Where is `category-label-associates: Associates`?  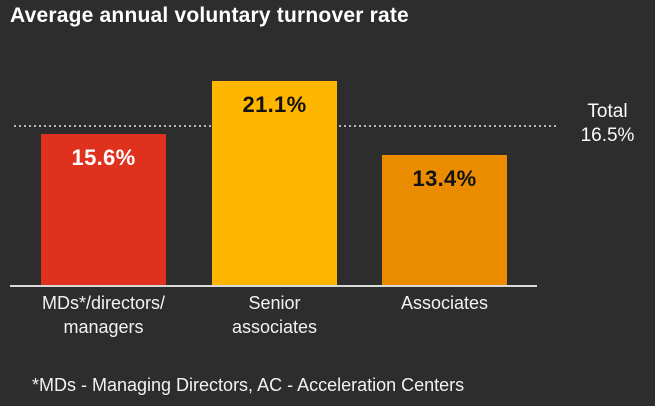 category-label-associates: Associates is located at coordinates (445, 303).